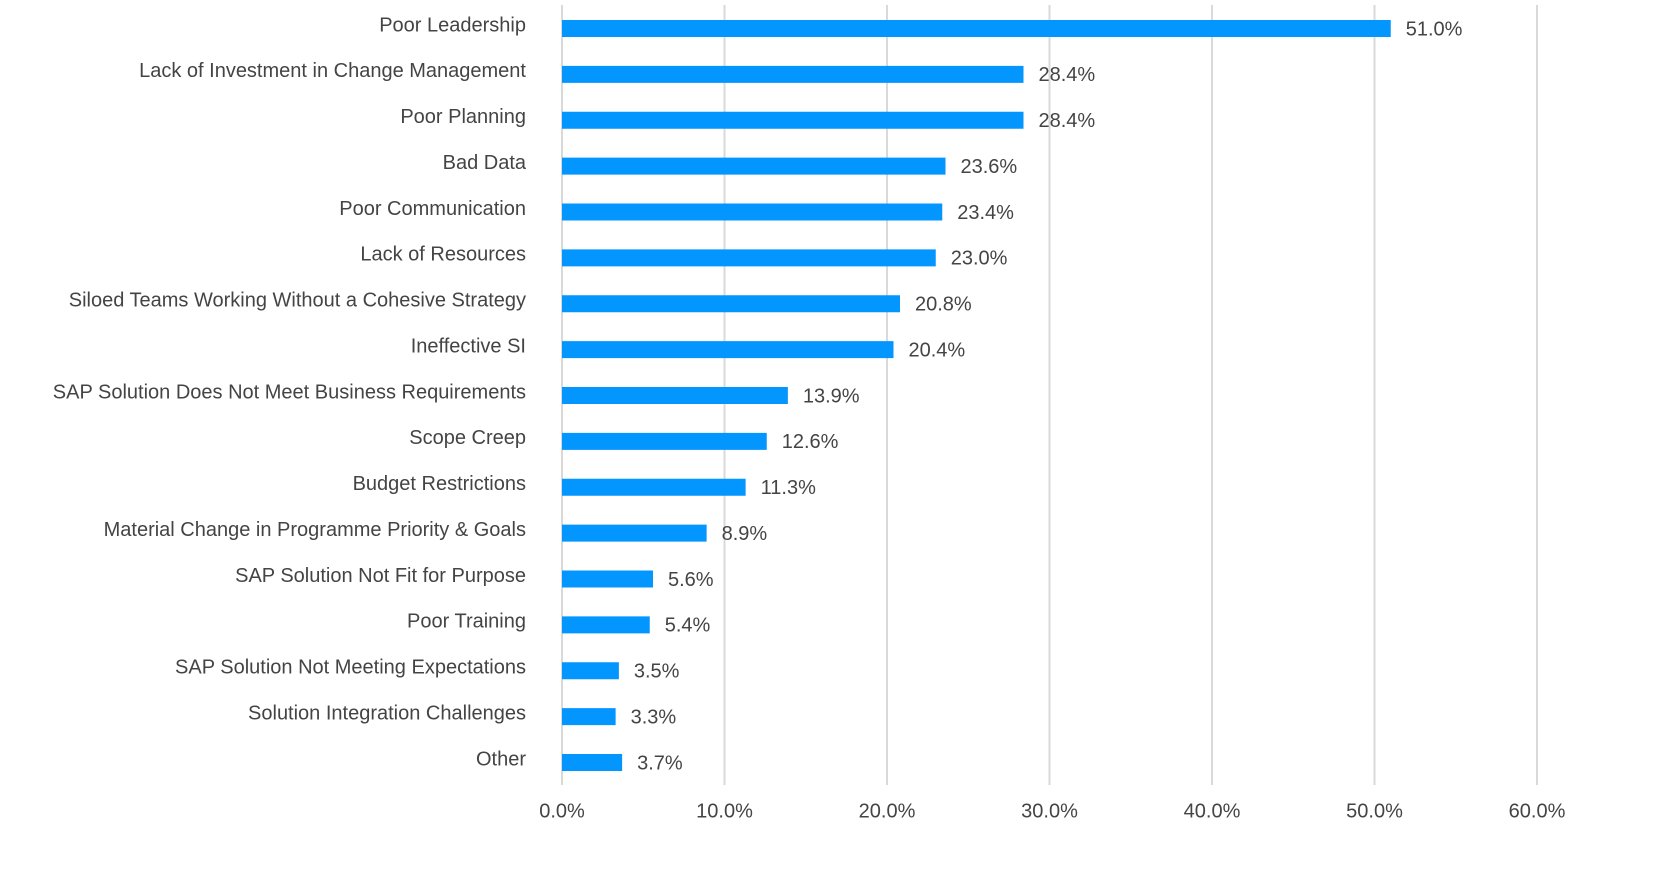 The image size is (1663, 873). Describe the element at coordinates (1374, 811) in the screenshot. I see `x-tick-label: 50.0%` at that location.